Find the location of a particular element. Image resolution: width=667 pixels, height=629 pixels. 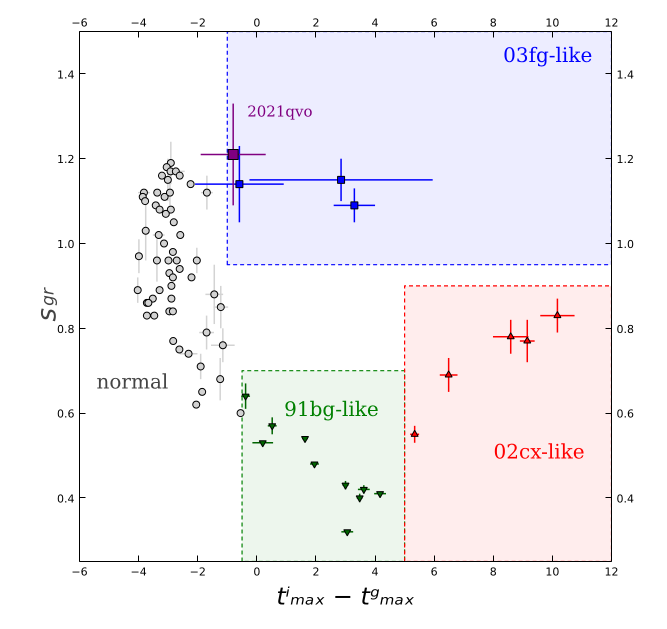

y2-tick-label: 0.4 is located at coordinates (625, 499).